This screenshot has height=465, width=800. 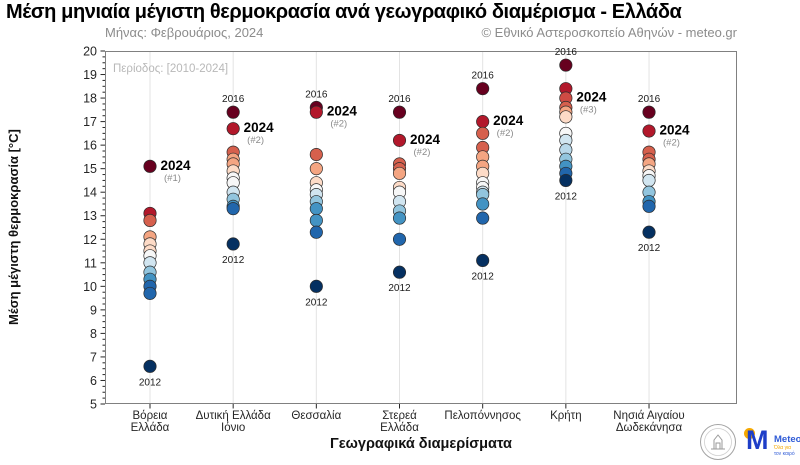 What do you see at coordinates (93, 357) in the screenshot?
I see `y-tick-label: 7` at bounding box center [93, 357].